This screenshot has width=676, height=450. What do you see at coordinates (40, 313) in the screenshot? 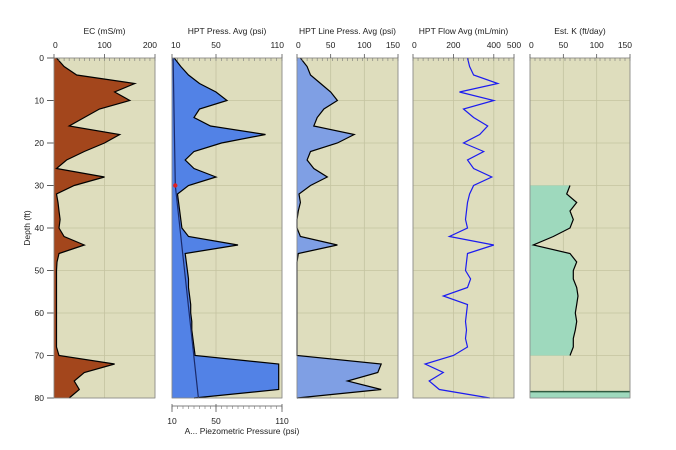
I see `y-tick-label: 60` at bounding box center [40, 313].